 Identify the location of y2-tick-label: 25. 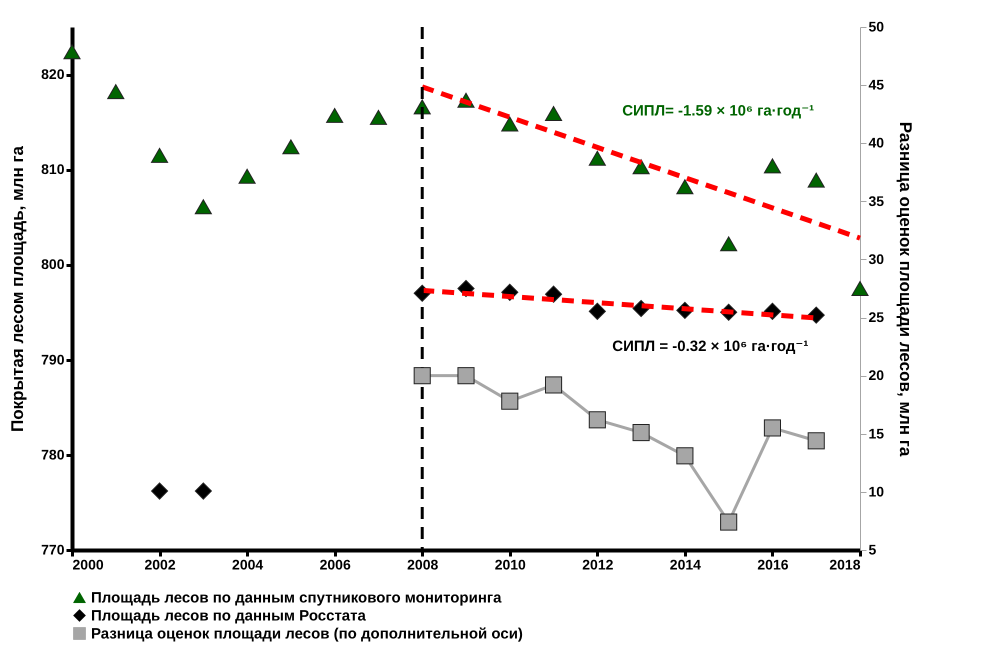
(876, 317).